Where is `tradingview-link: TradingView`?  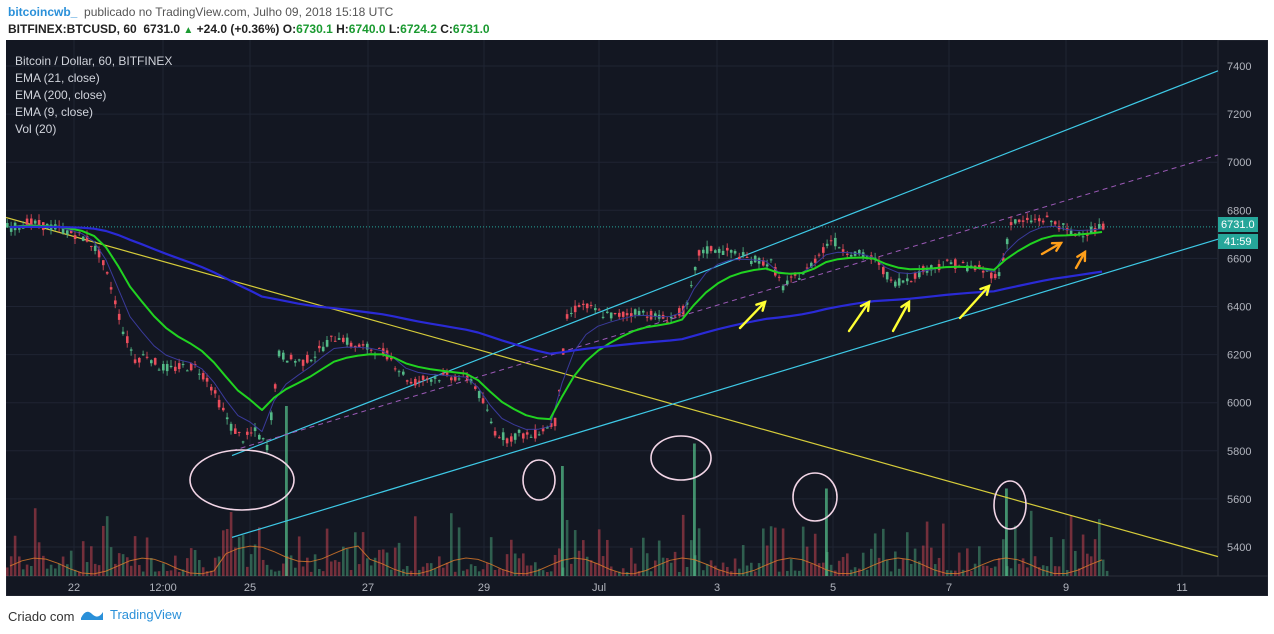
tradingview-link: TradingView is located at coordinates (131, 614).